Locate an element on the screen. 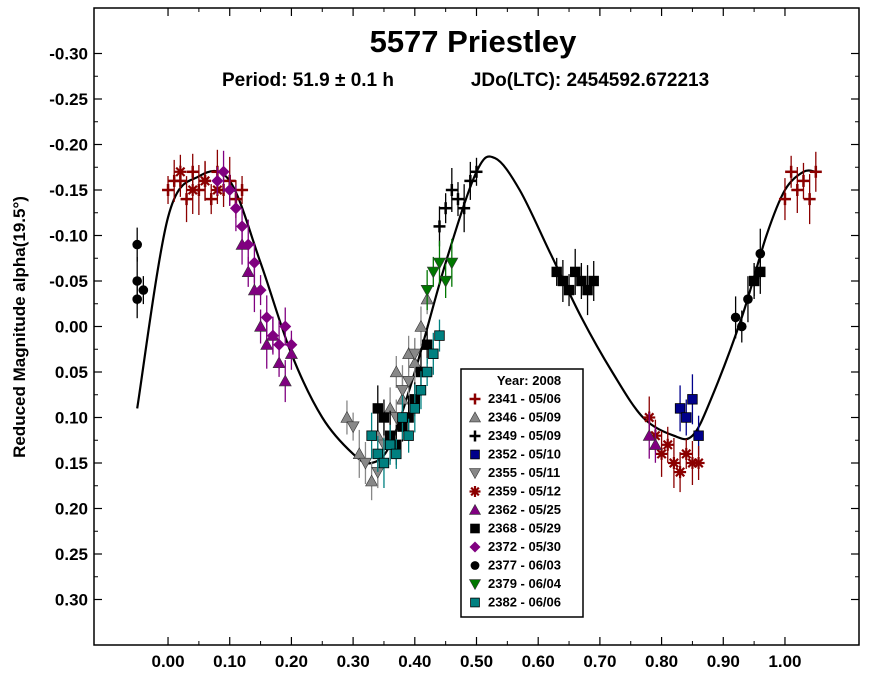 Image resolution: width=870 pixels, height=676 pixels. legend-item: 2346 - 05/09 is located at coordinates (514, 417).